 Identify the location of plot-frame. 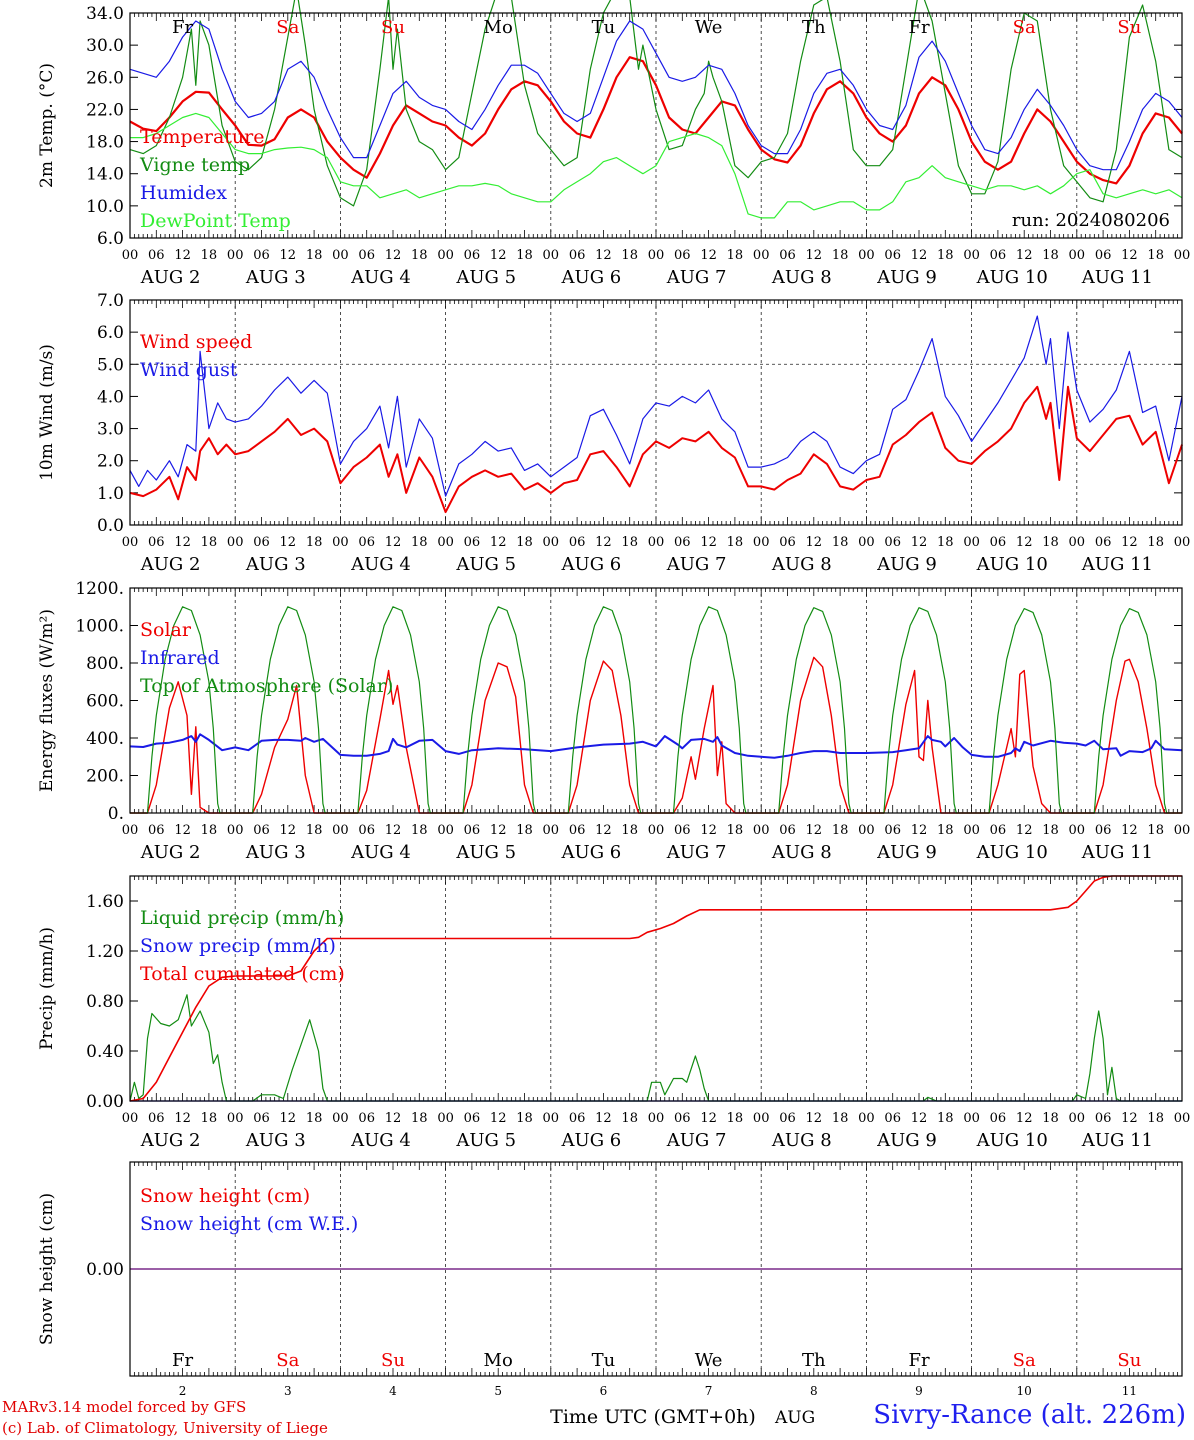
(656, 988).